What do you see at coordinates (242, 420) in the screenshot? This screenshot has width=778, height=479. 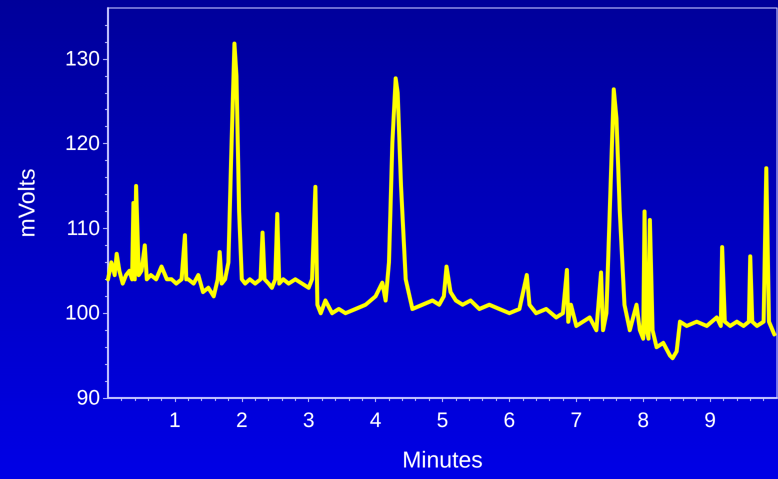 I see `x-tick-label: 2` at bounding box center [242, 420].